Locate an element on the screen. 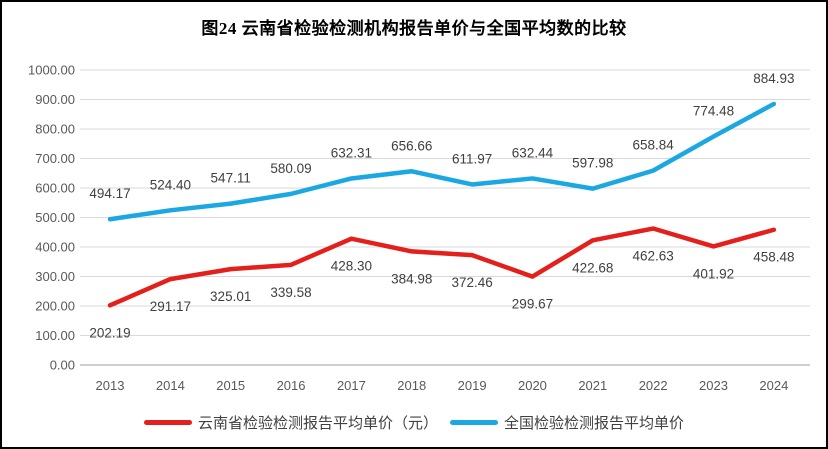  data-label-national: 774.48 is located at coordinates (713, 111).